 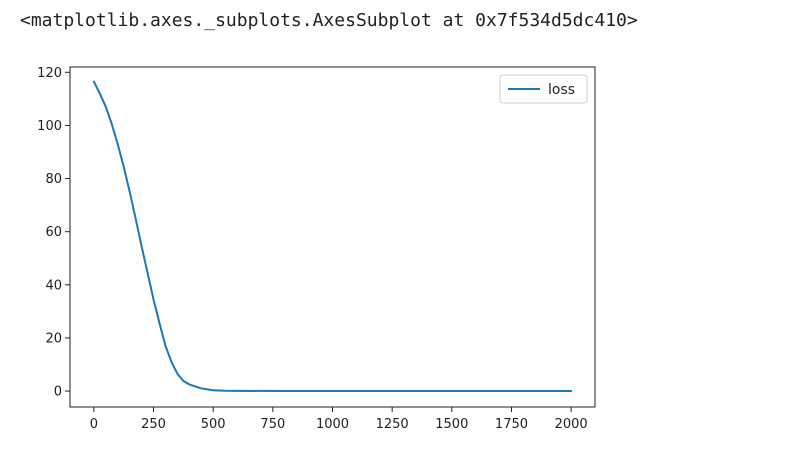 What do you see at coordinates (213, 424) in the screenshot?
I see `x-tick-label: 500` at bounding box center [213, 424].